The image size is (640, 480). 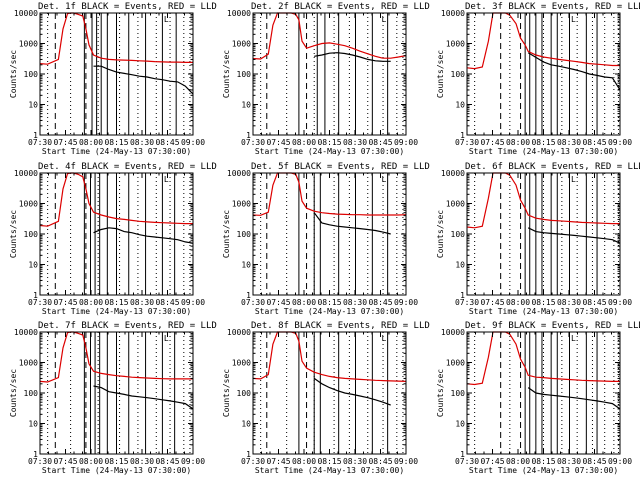 What do you see at coordinates (552, 326) in the screenshot?
I see `panel-title: Det. 9f BLACK = Events, RED = LLD` at bounding box center [552, 326].